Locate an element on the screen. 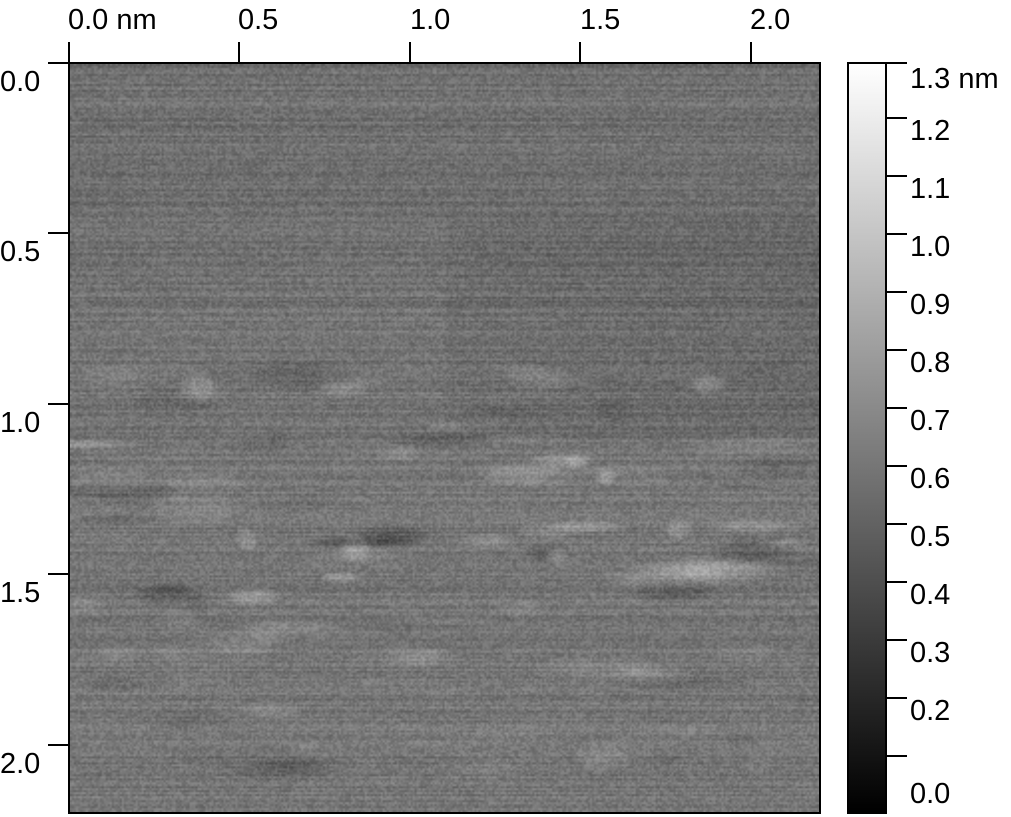 The height and width of the screenshot is (817, 1011). colorbar-label-6: 0.7 is located at coordinates (930, 421).